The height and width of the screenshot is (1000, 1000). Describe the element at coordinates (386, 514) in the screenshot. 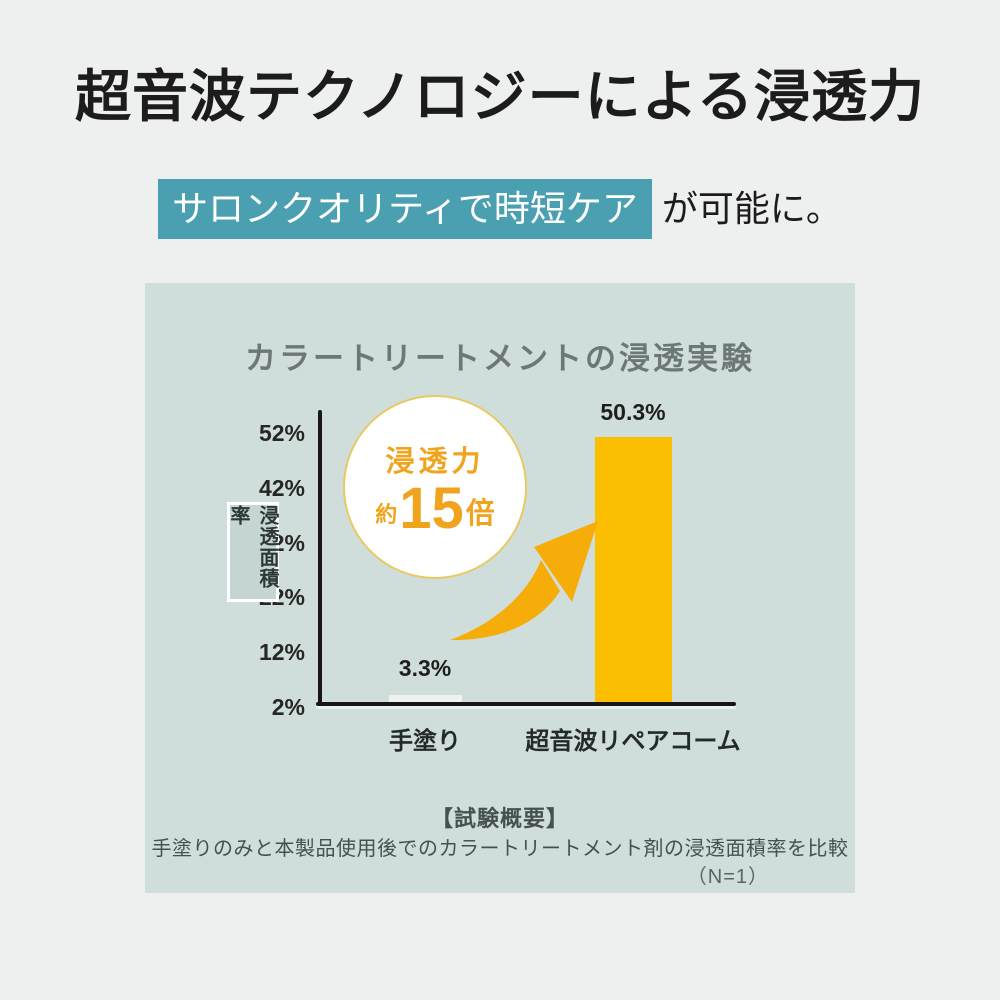

I see `badge-prefix: 約` at that location.